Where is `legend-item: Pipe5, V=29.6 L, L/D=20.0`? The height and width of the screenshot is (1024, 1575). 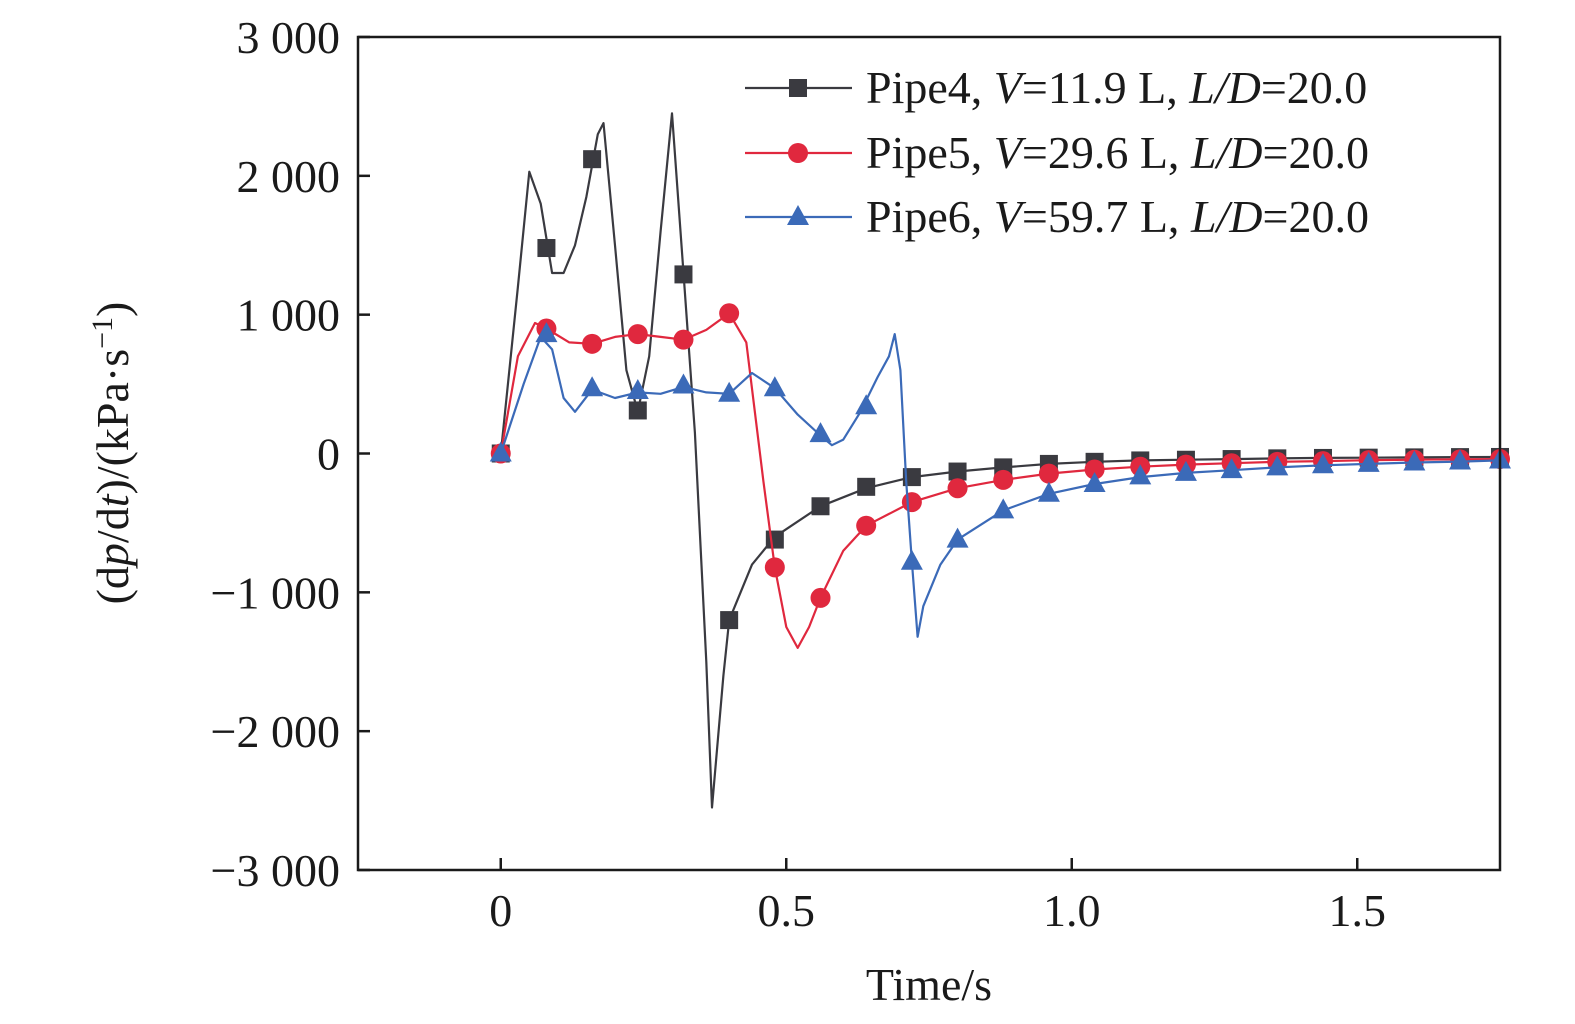
legend-item: Pipe5, V=29.6 L, L/D=20.0 is located at coordinates (1057, 152).